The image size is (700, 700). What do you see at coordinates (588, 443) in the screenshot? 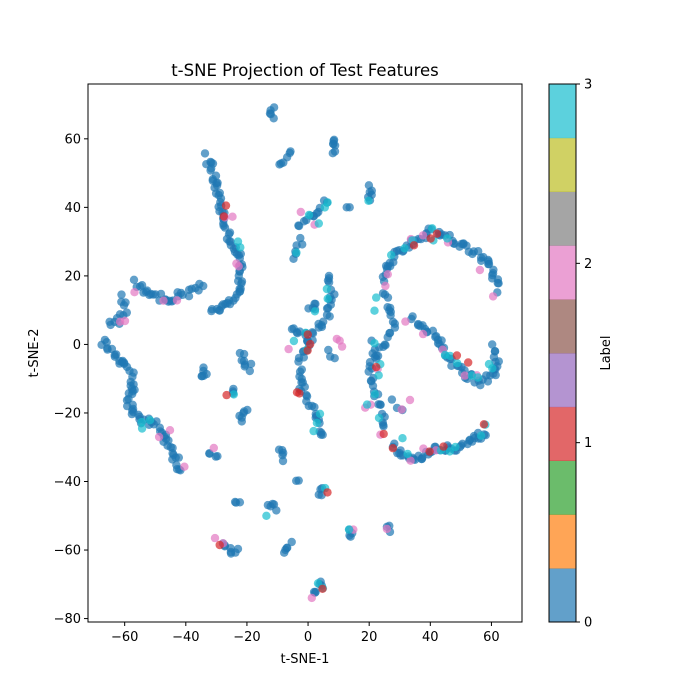
I see `colorbar-tick-label: 1` at bounding box center [588, 443].